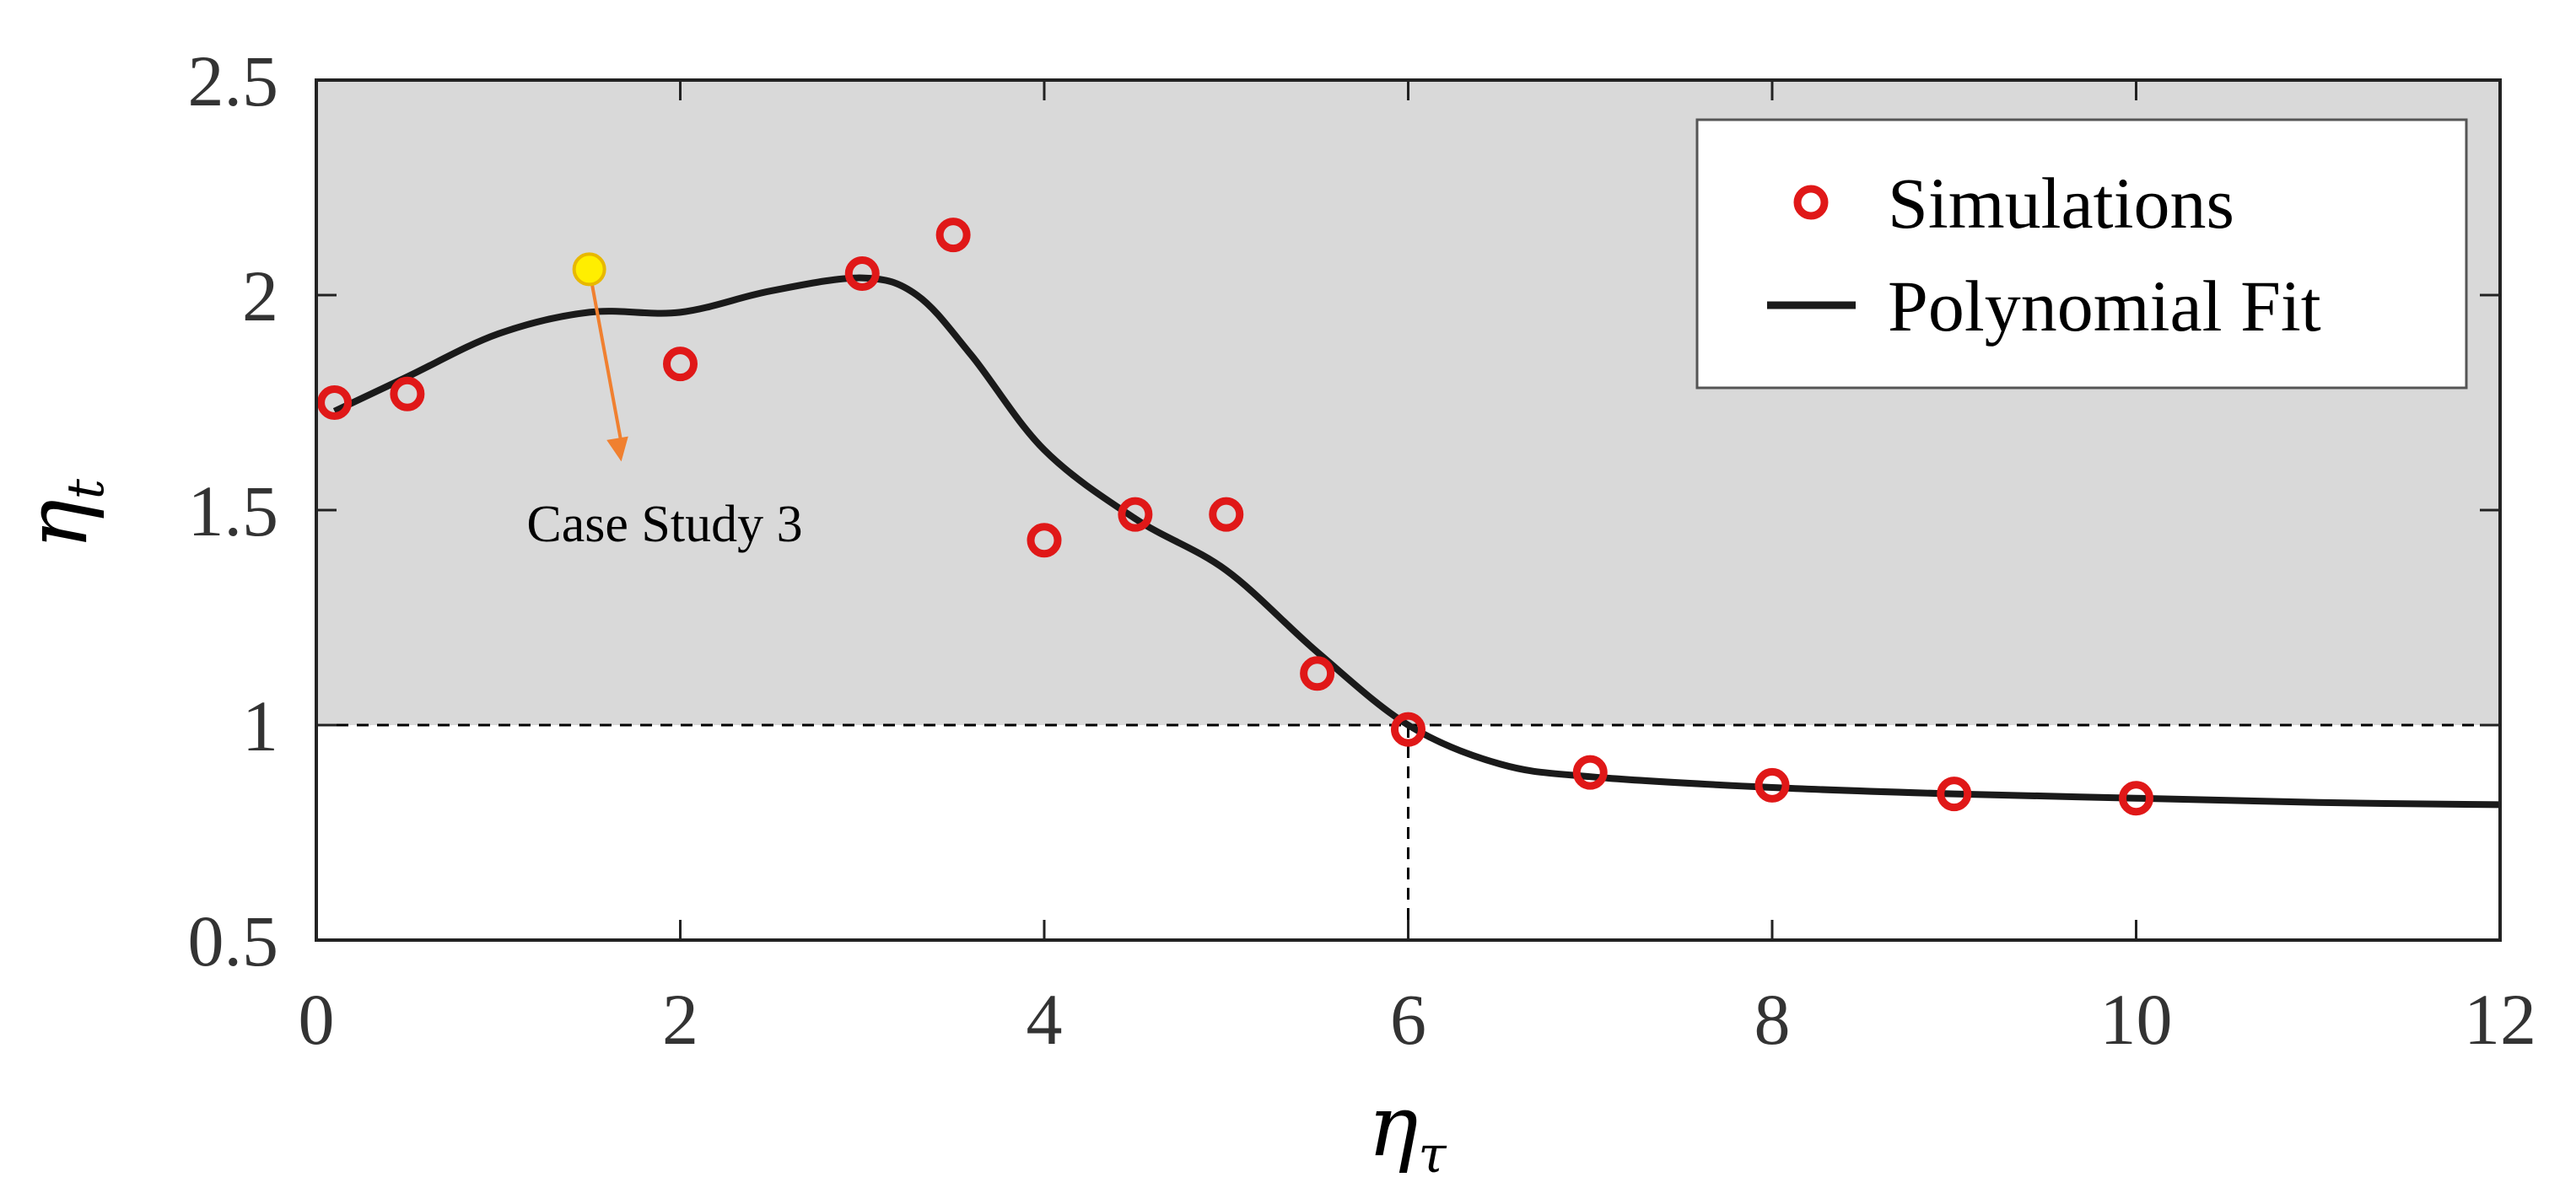  What do you see at coordinates (233, 80) in the screenshot?
I see `y-tick-label: 2.5` at bounding box center [233, 80].